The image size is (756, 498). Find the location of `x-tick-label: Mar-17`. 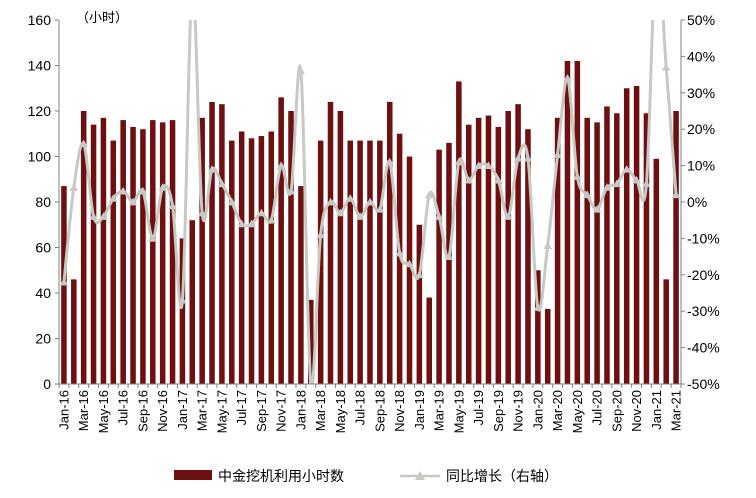

x-tick-label: Mar-17 is located at coordinates (202, 410).